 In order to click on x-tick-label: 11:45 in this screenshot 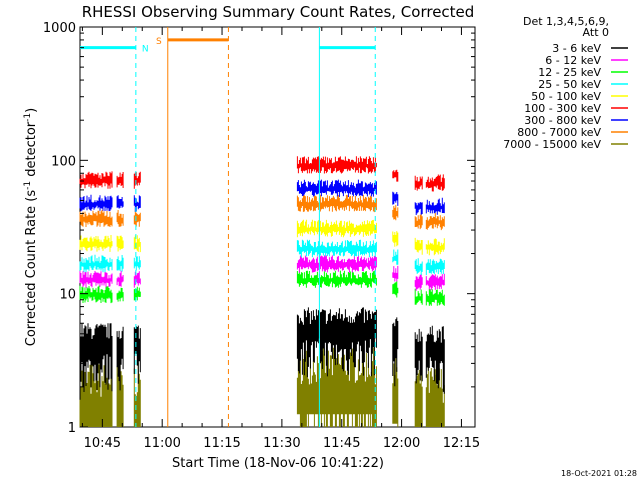, I will do `click(341, 443)`.